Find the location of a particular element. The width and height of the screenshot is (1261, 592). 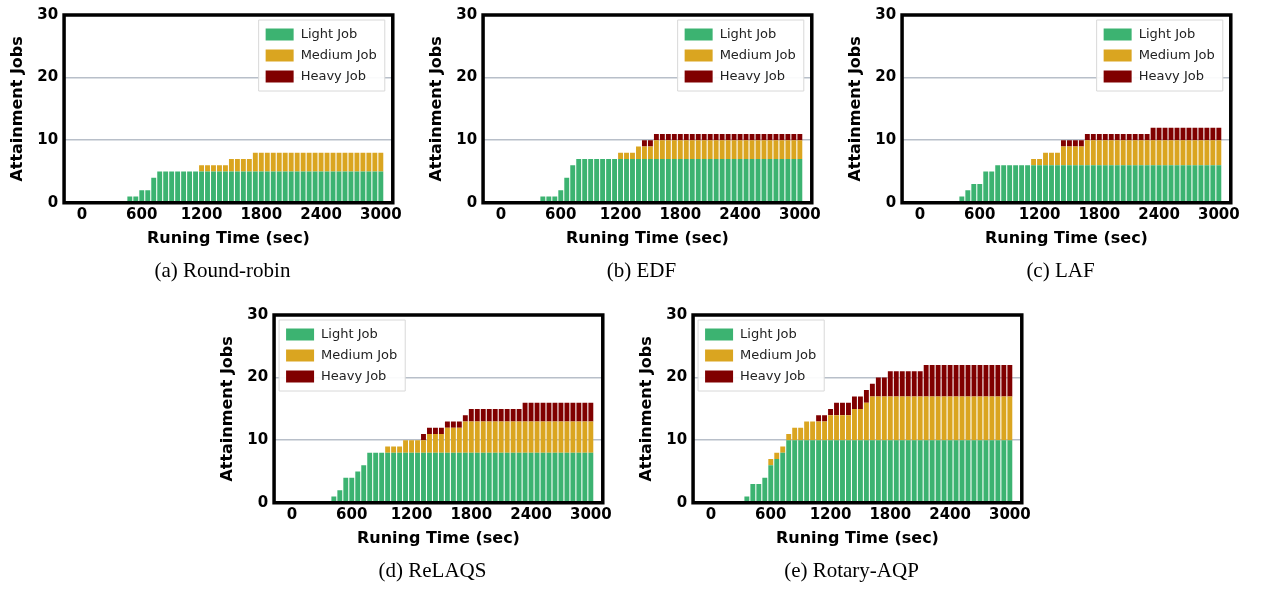

text: (e) Rotary-AQP is located at coordinates (851, 570).